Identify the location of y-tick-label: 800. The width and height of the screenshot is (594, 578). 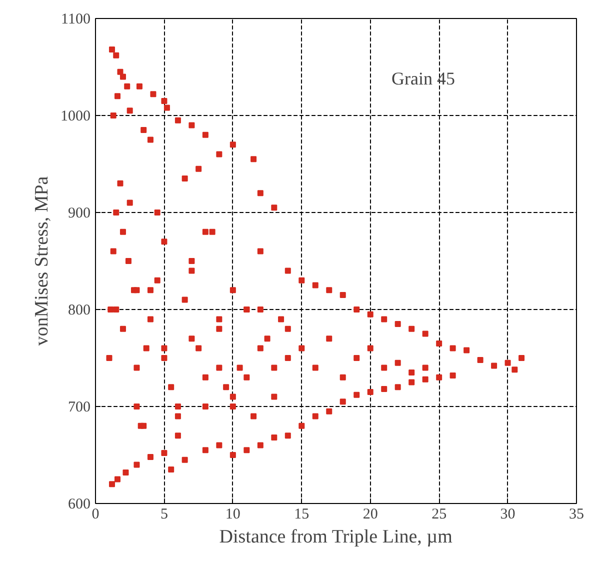
(79, 310).